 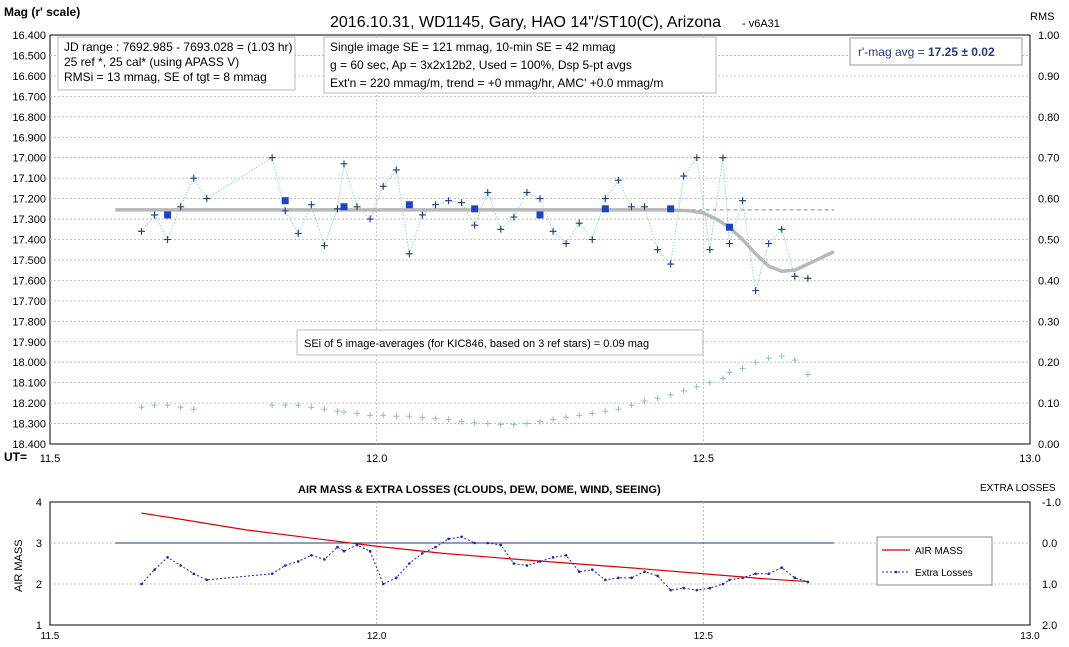 I want to click on light-curve-y-tick-label: 17.000, so click(x=29, y=159).